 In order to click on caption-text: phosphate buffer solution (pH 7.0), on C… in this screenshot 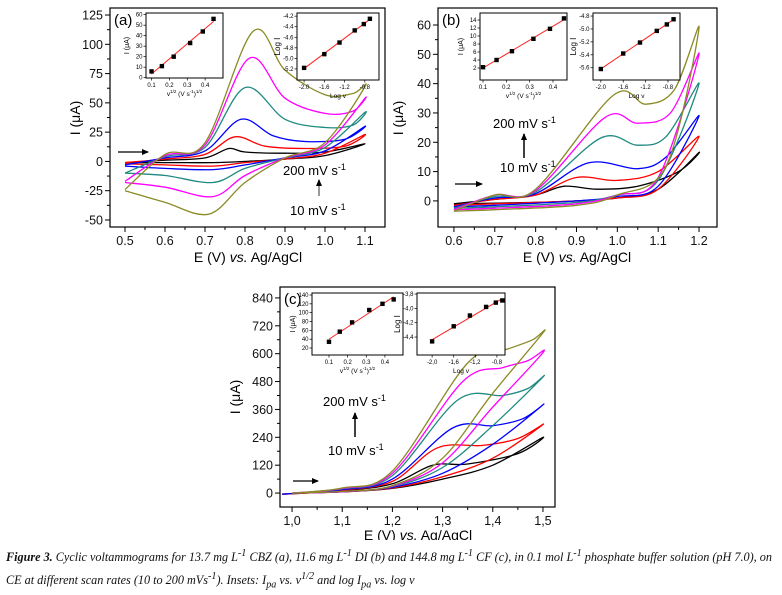, I will do `click(389, 569)`.